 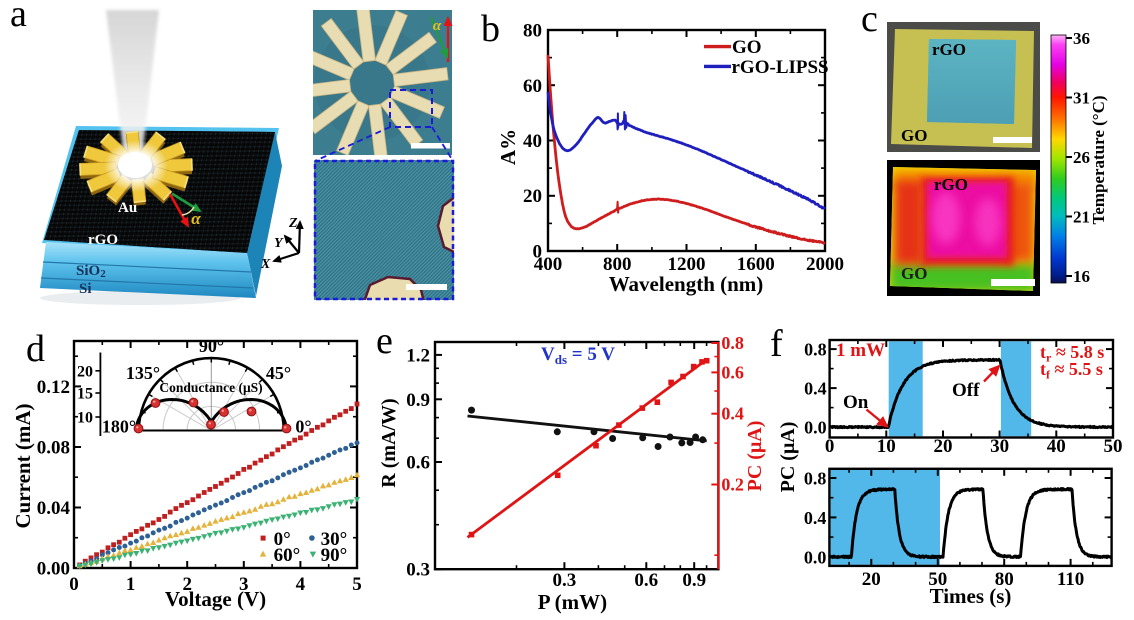 What do you see at coordinates (85, 289) in the screenshot?
I see `svg-text: Si` at bounding box center [85, 289].